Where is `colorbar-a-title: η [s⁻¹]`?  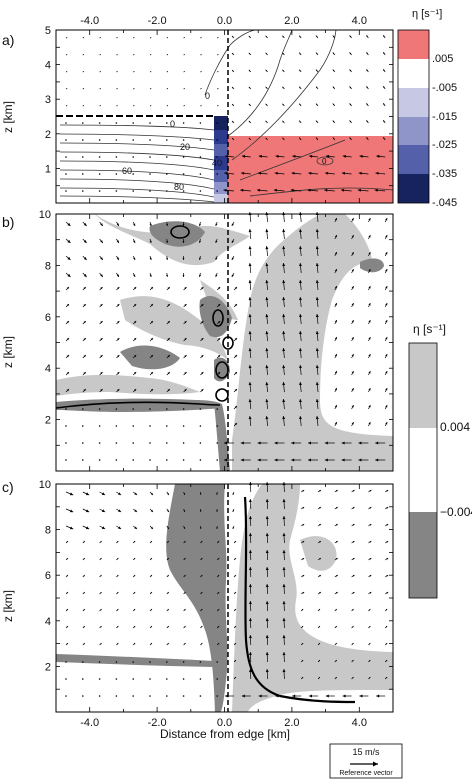
colorbar-a-title: η [s⁻¹] is located at coordinates (427, 14).